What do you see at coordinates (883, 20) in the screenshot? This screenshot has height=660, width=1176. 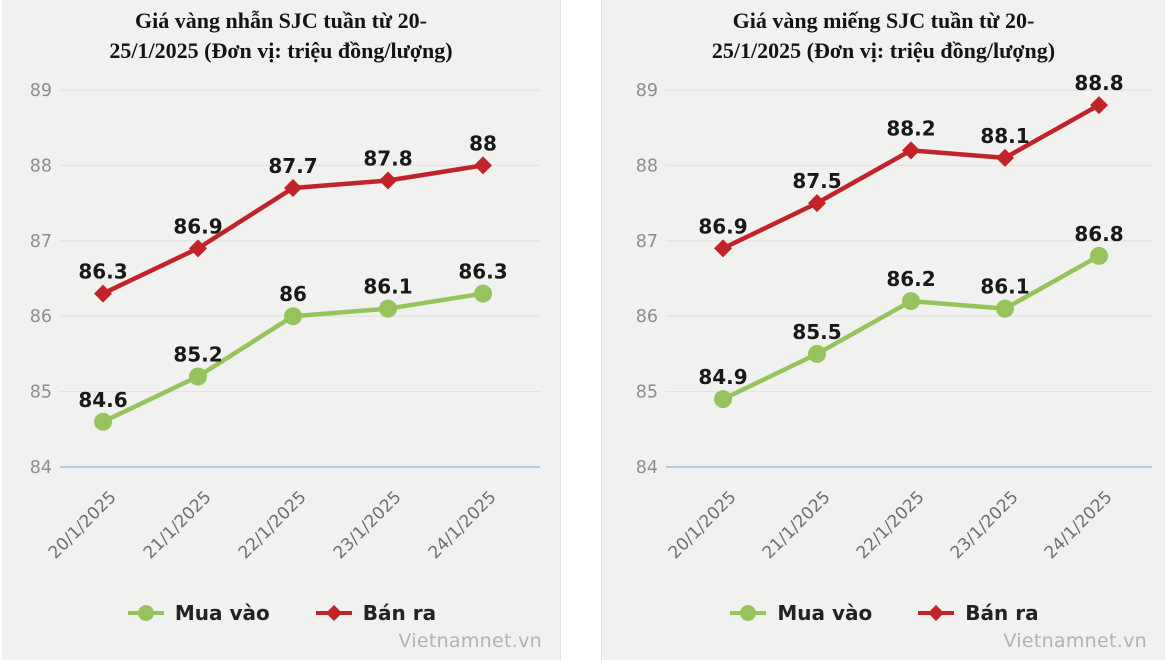 I see `title-line-1: Giá vàng miếng SJC tuần từ 20-` at bounding box center [883, 20].